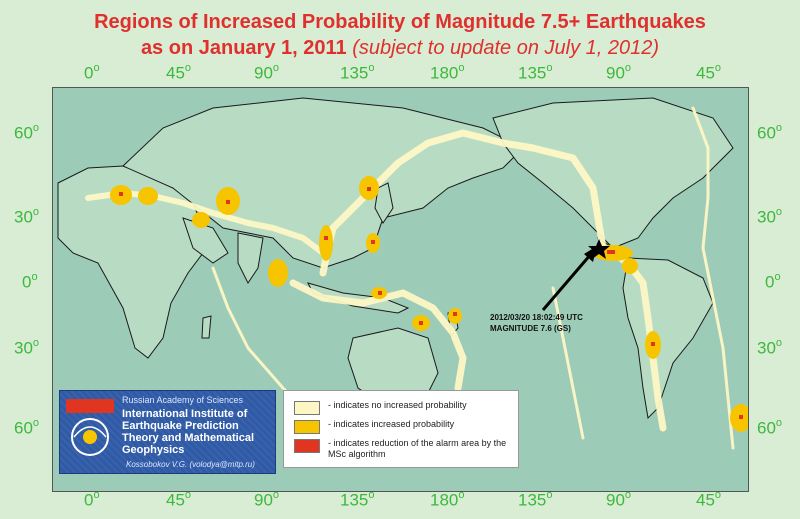 Image resolution: width=800 pixels, height=519 pixels. What do you see at coordinates (630, 266) in the screenshot?
I see `zone-colombia` at bounding box center [630, 266].